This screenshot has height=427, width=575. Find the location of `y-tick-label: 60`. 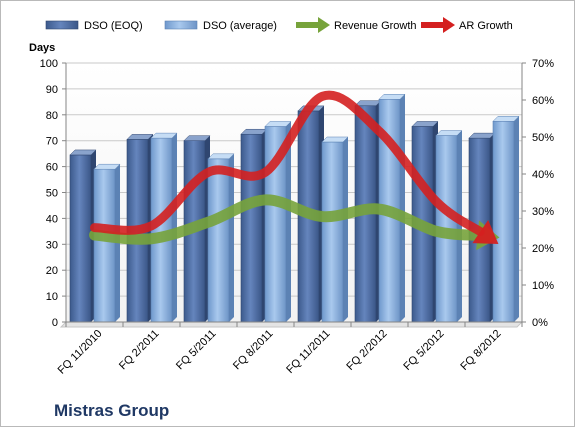

y-tick-label: 60 is located at coordinates (52, 168).